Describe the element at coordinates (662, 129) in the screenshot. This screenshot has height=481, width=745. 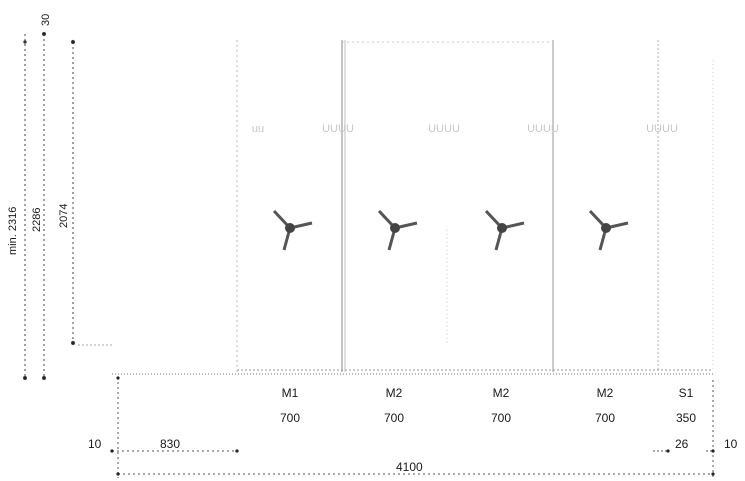
I see `header-label-5: UUUU` at that location.